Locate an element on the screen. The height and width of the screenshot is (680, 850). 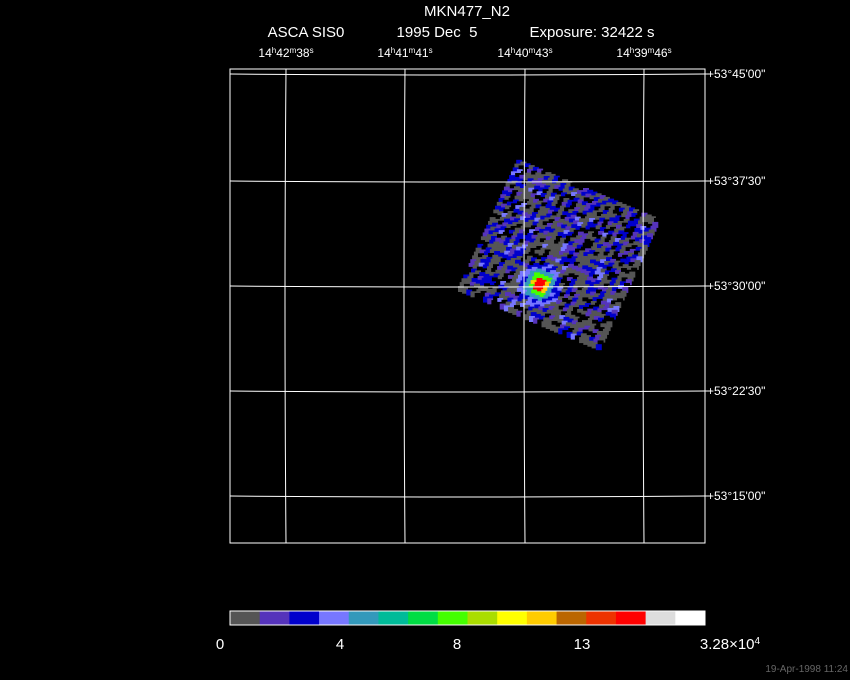
ra-value: 46 is located at coordinates (661, 53).